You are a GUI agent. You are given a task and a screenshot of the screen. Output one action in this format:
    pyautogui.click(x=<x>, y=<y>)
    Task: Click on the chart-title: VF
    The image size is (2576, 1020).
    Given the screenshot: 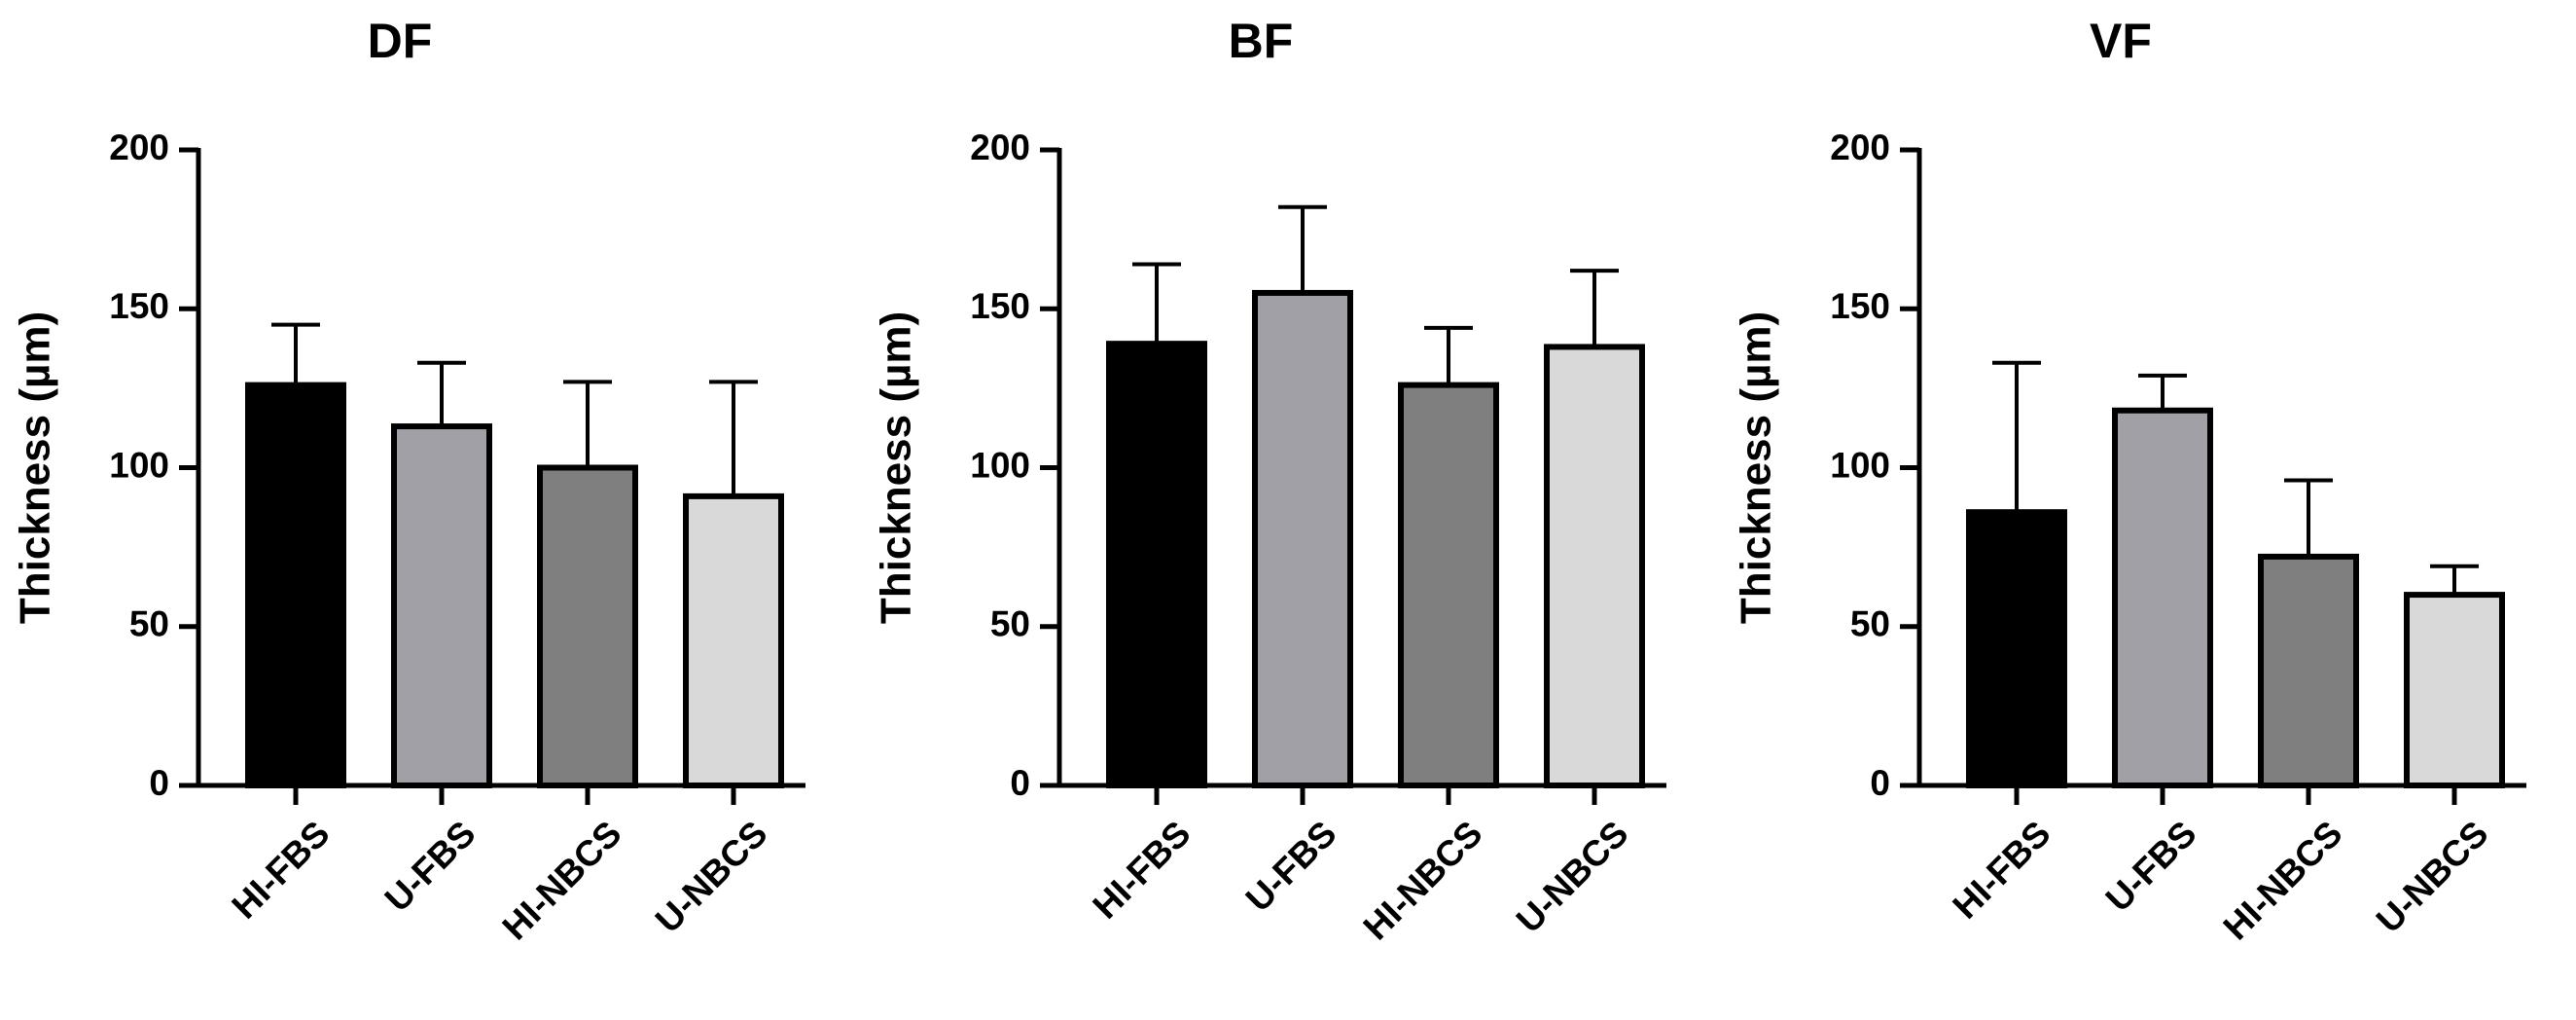 What is the action you would take?
    pyautogui.click(x=2121, y=41)
    